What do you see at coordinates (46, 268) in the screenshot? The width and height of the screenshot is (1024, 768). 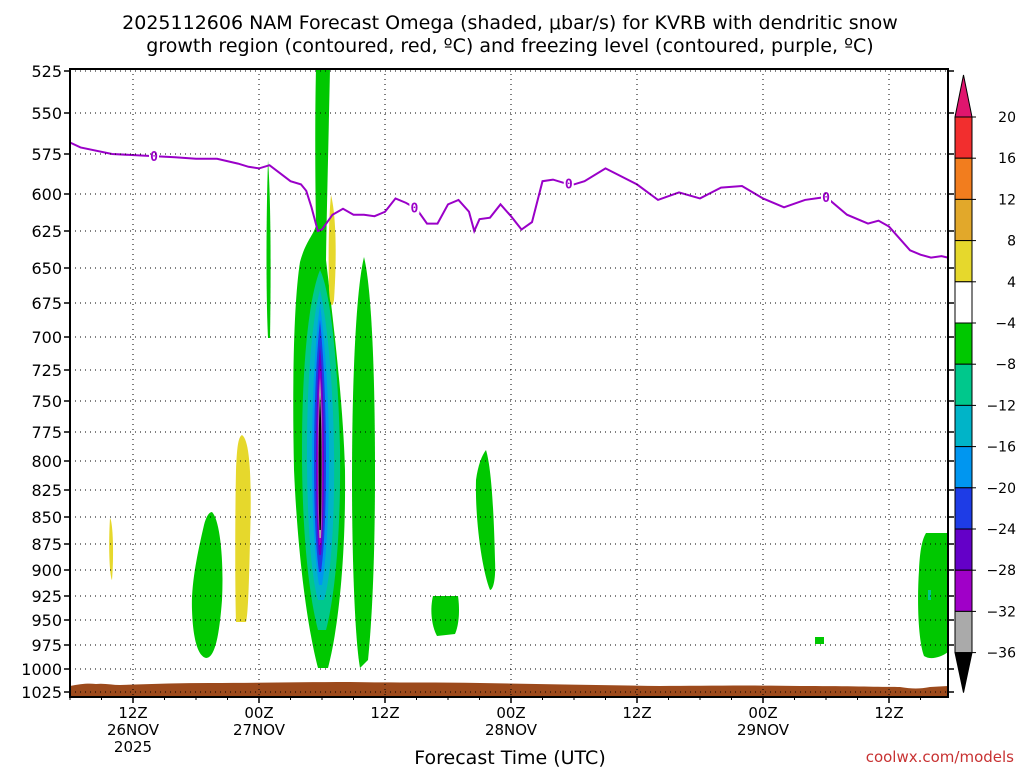 I see `y-tick-label: 650` at bounding box center [46, 268].